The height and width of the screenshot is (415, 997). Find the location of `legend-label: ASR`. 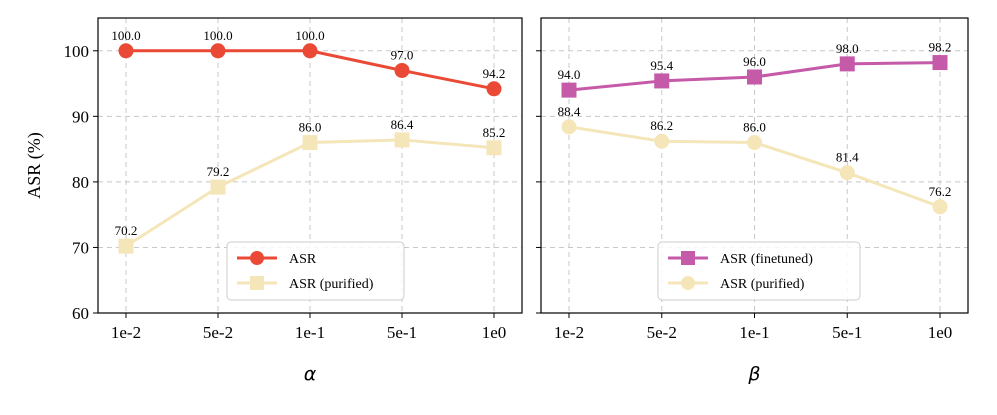

legend-label: ASR is located at coordinates (303, 259).